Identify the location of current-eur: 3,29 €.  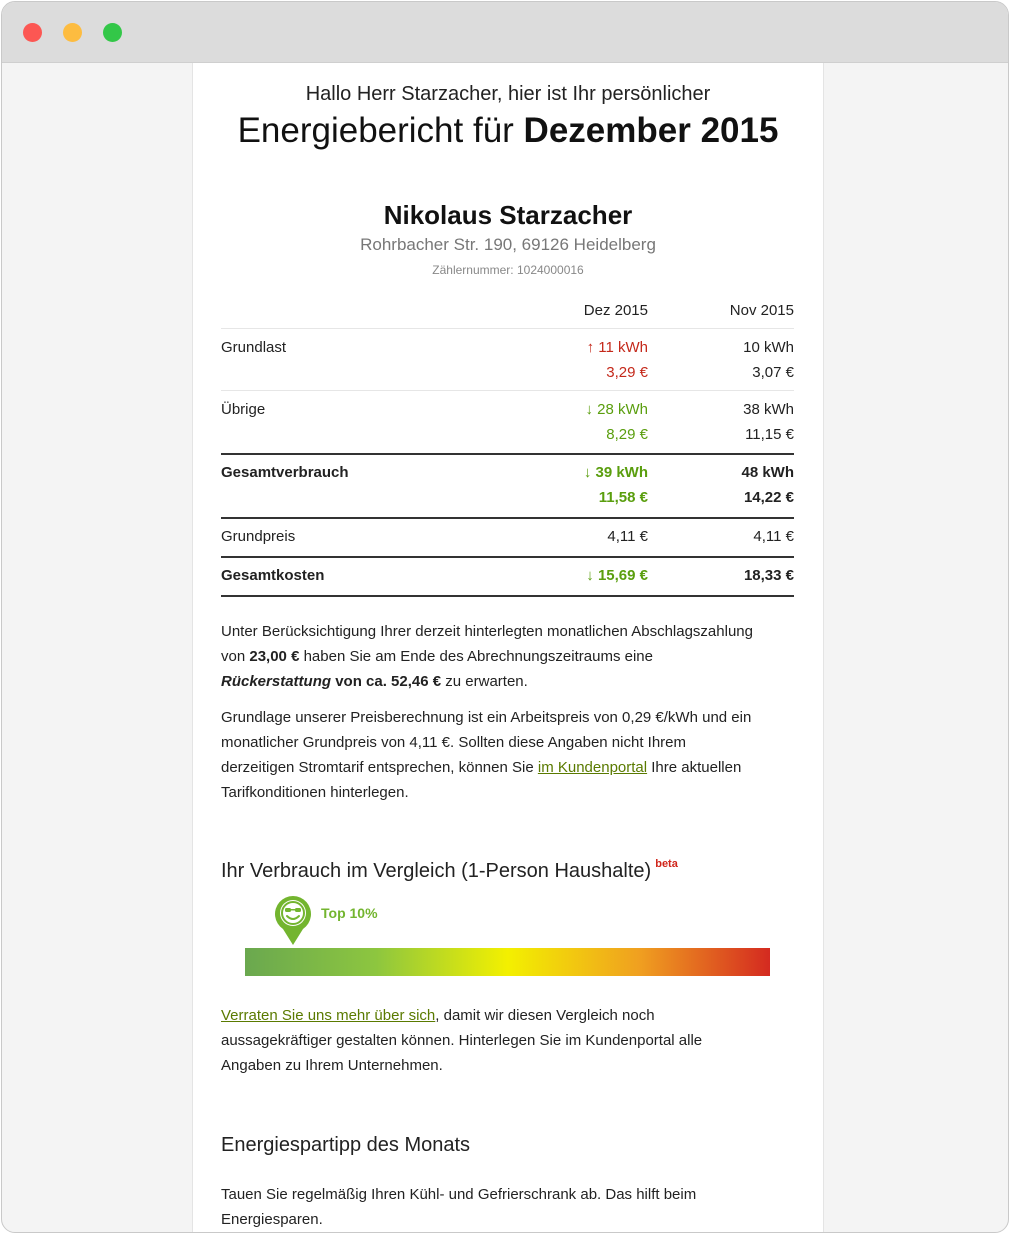
(627, 372).